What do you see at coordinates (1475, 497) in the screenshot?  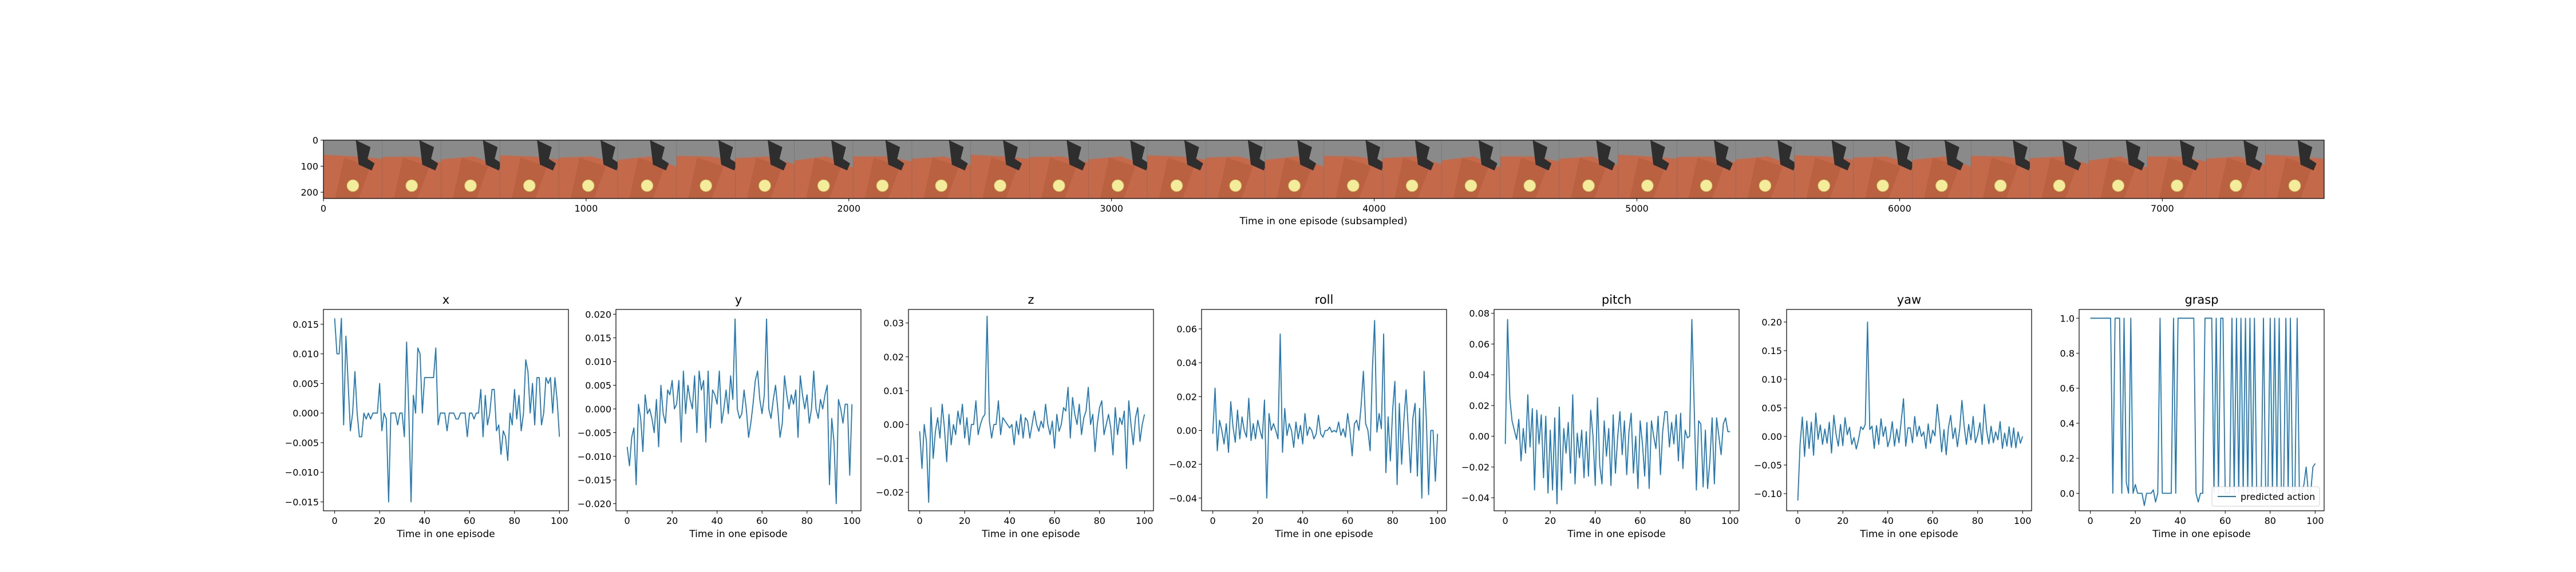 I see `y-tick-label: −0.04` at bounding box center [1475, 497].